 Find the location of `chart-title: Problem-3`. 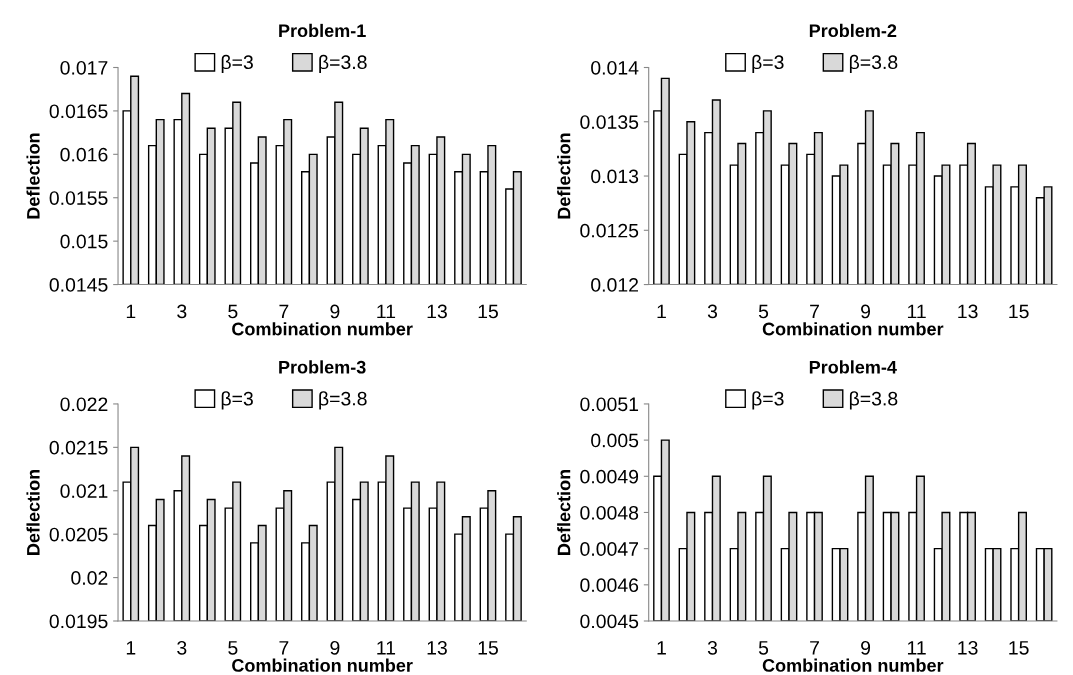

chart-title: Problem-3 is located at coordinates (322, 367).